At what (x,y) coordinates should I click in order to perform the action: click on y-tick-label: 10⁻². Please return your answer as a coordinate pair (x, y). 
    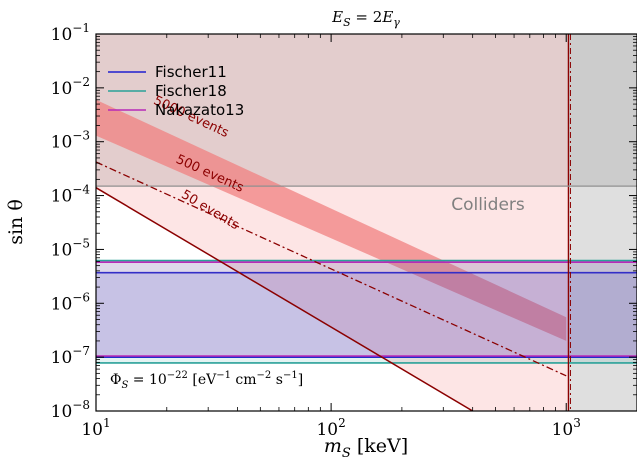
    Looking at the image, I should click on (70, 87).